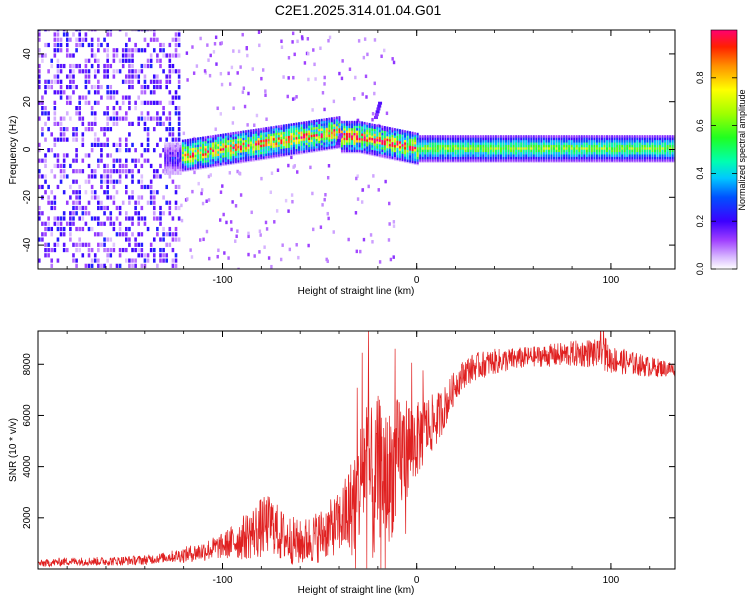  What do you see at coordinates (27, 54) in the screenshot?
I see `y-tick-label-spectrogram: 40` at bounding box center [27, 54].